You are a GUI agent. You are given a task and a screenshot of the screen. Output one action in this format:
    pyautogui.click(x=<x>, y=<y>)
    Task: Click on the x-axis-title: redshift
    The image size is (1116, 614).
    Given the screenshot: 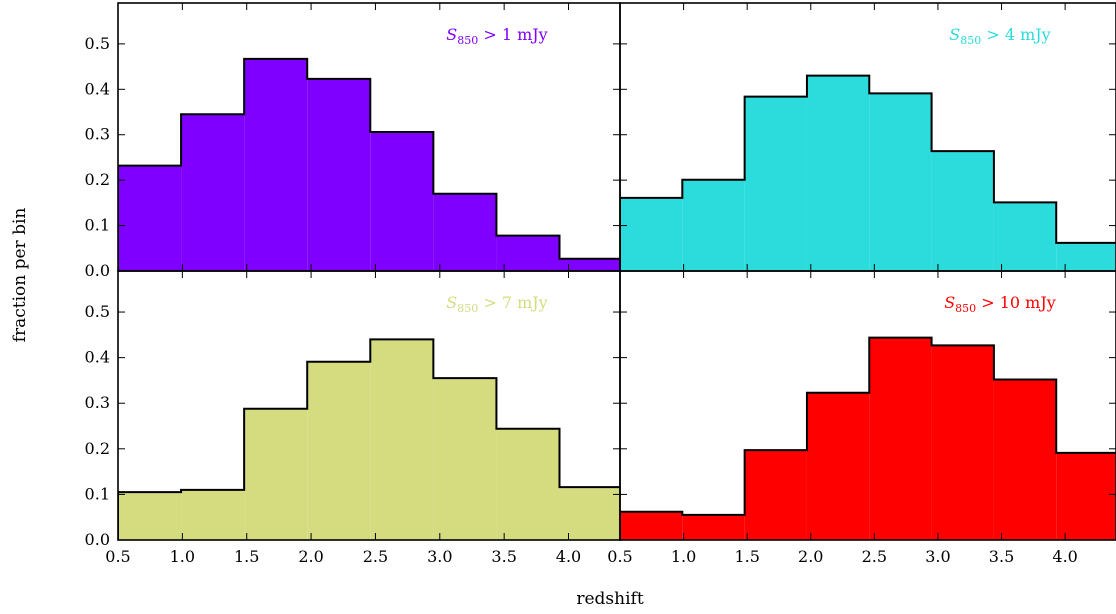 What is the action you would take?
    pyautogui.click(x=609, y=599)
    